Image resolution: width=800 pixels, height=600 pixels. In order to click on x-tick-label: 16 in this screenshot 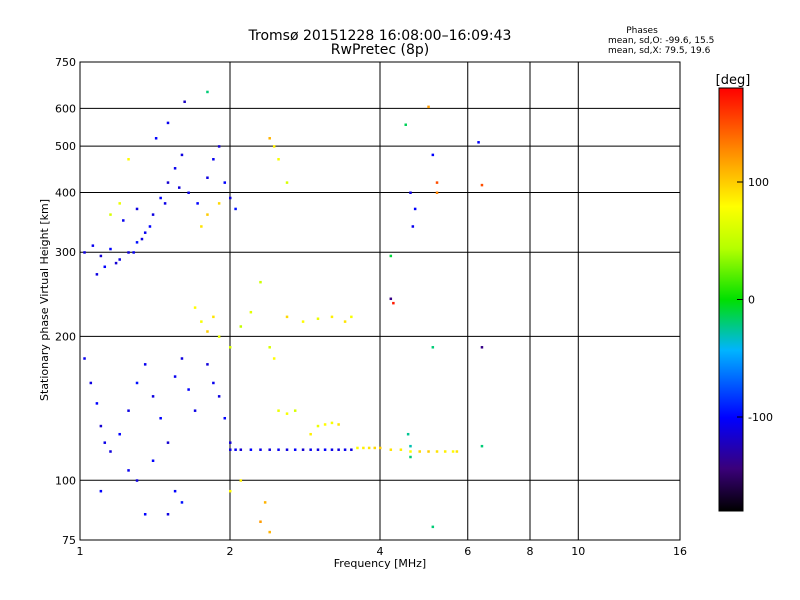, I will do `click(680, 551)`.